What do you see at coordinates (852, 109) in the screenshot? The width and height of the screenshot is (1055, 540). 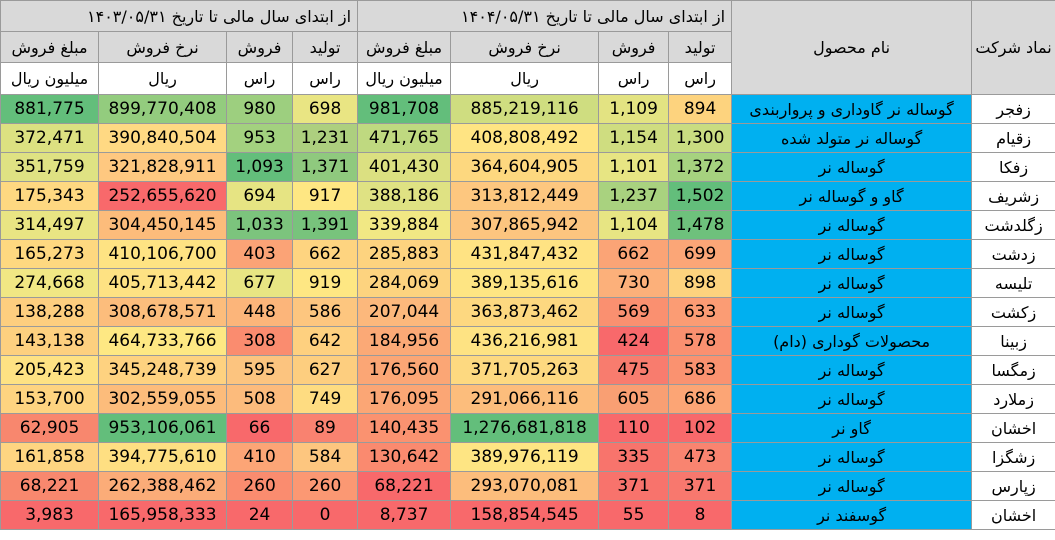 I see `product-name-cell: گوساله نر گاوداری و پرواربندی` at bounding box center [852, 109].